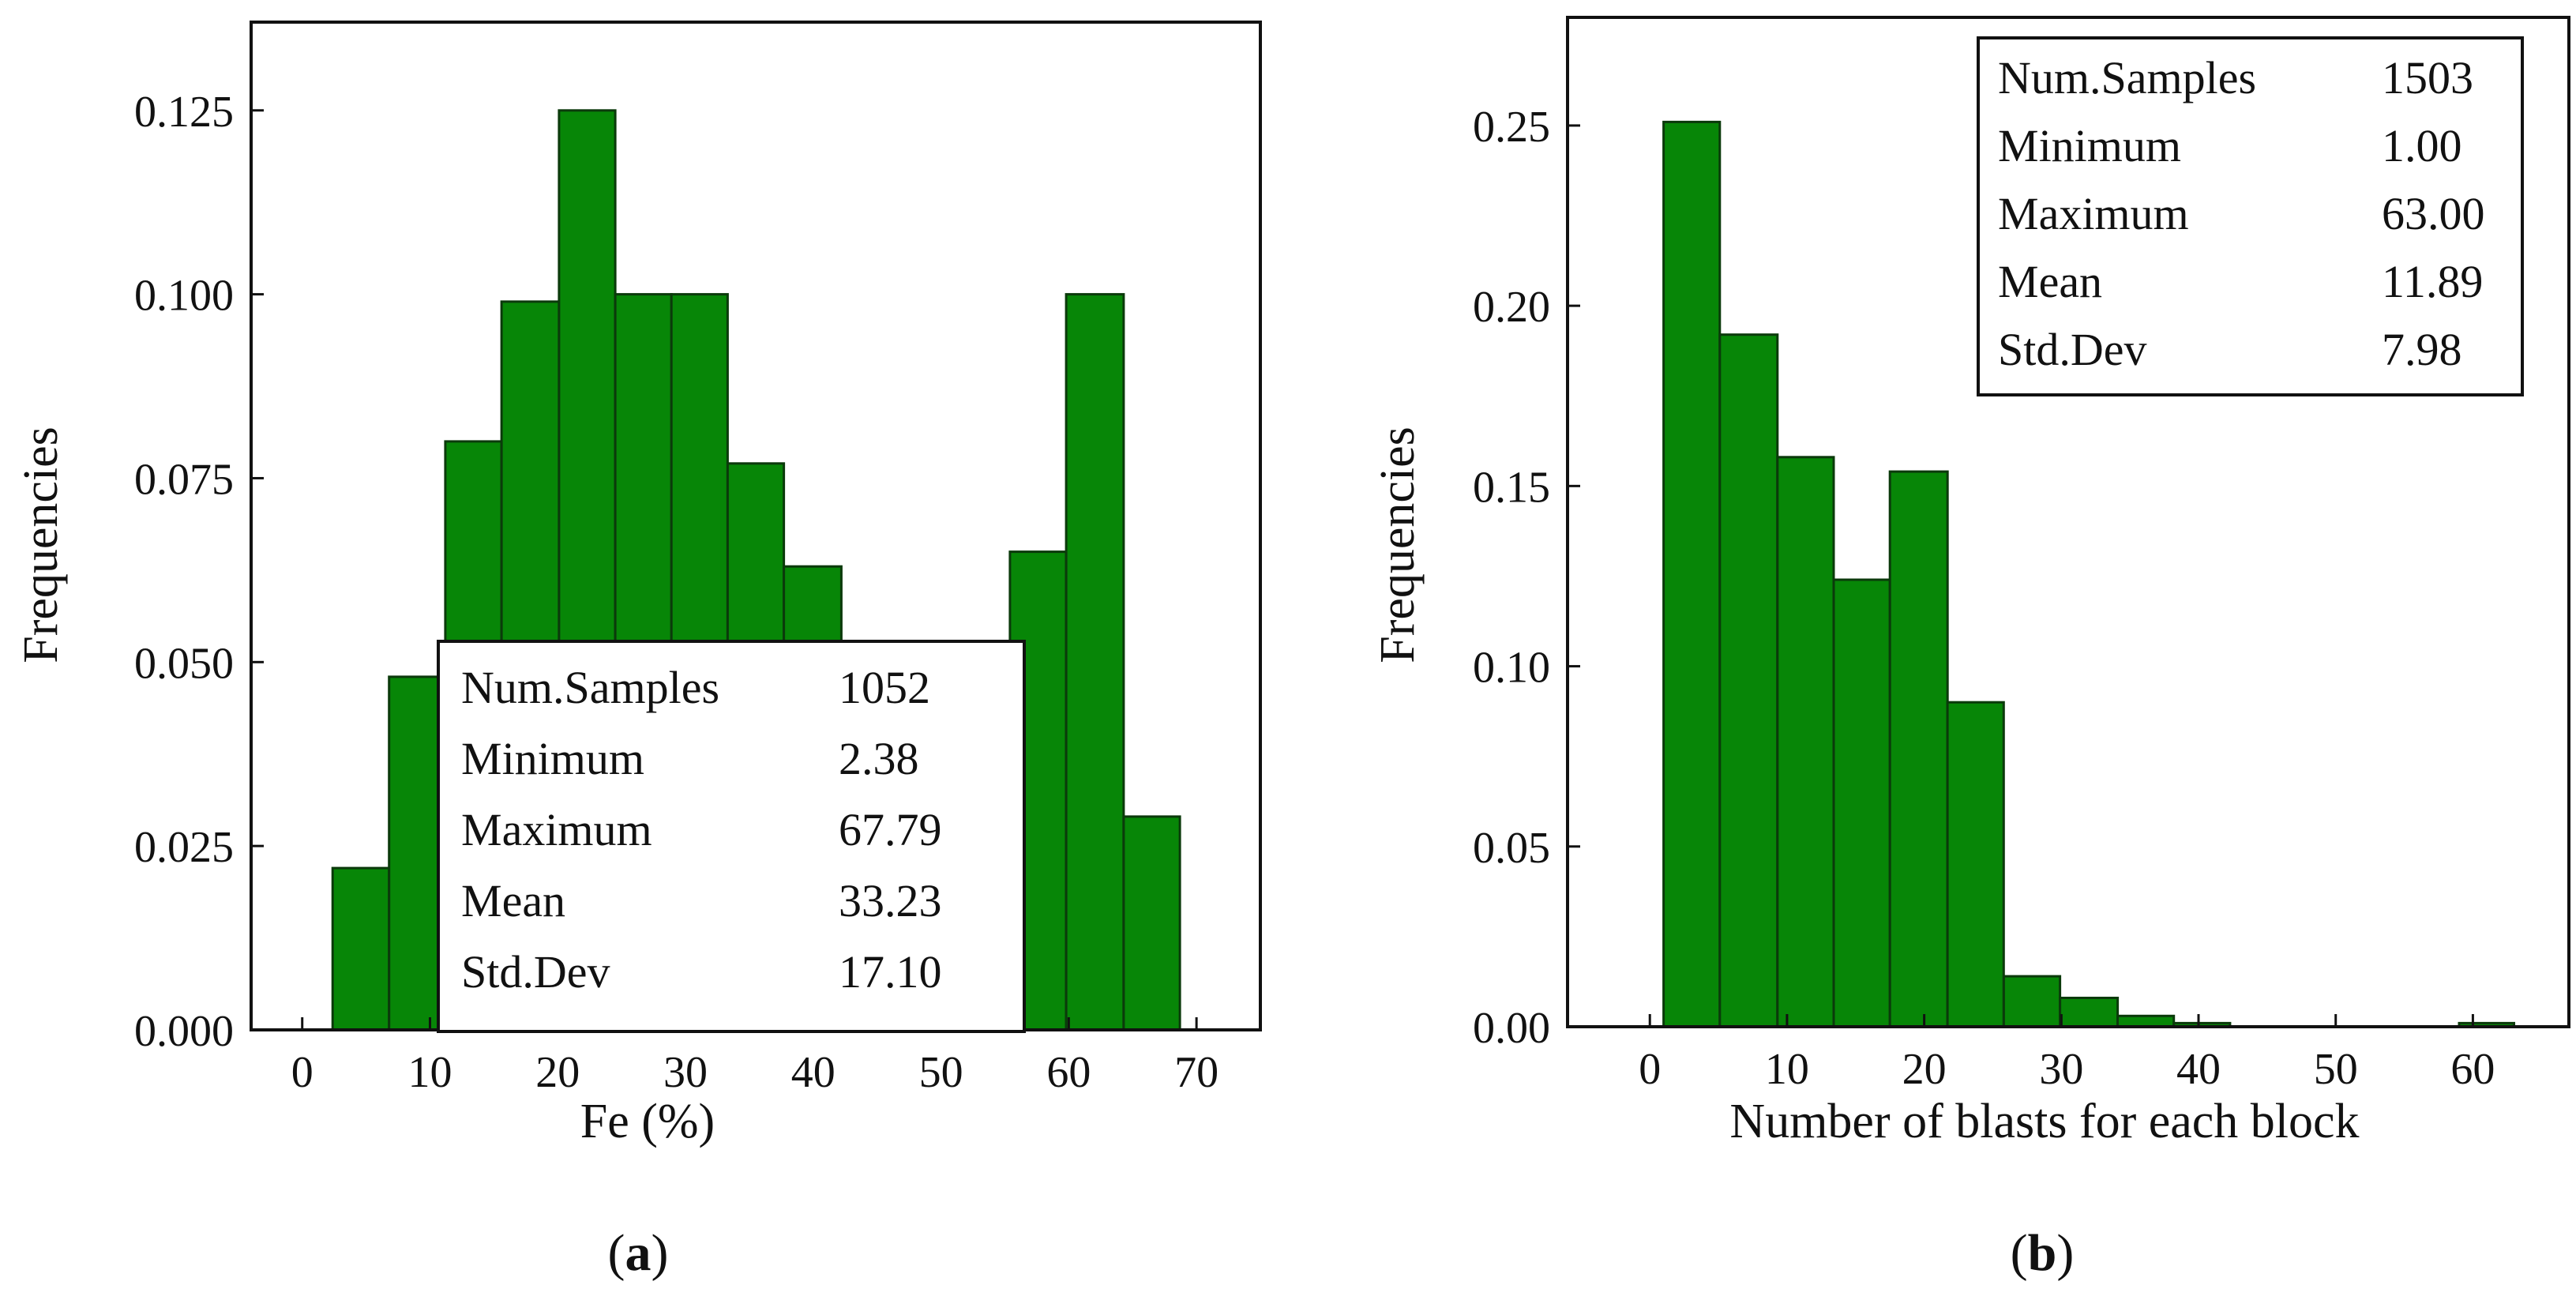 This screenshot has width=2576, height=1300. What do you see at coordinates (647, 1121) in the screenshot?
I see `chart-a-x-axis-label: Fe (%)` at bounding box center [647, 1121].